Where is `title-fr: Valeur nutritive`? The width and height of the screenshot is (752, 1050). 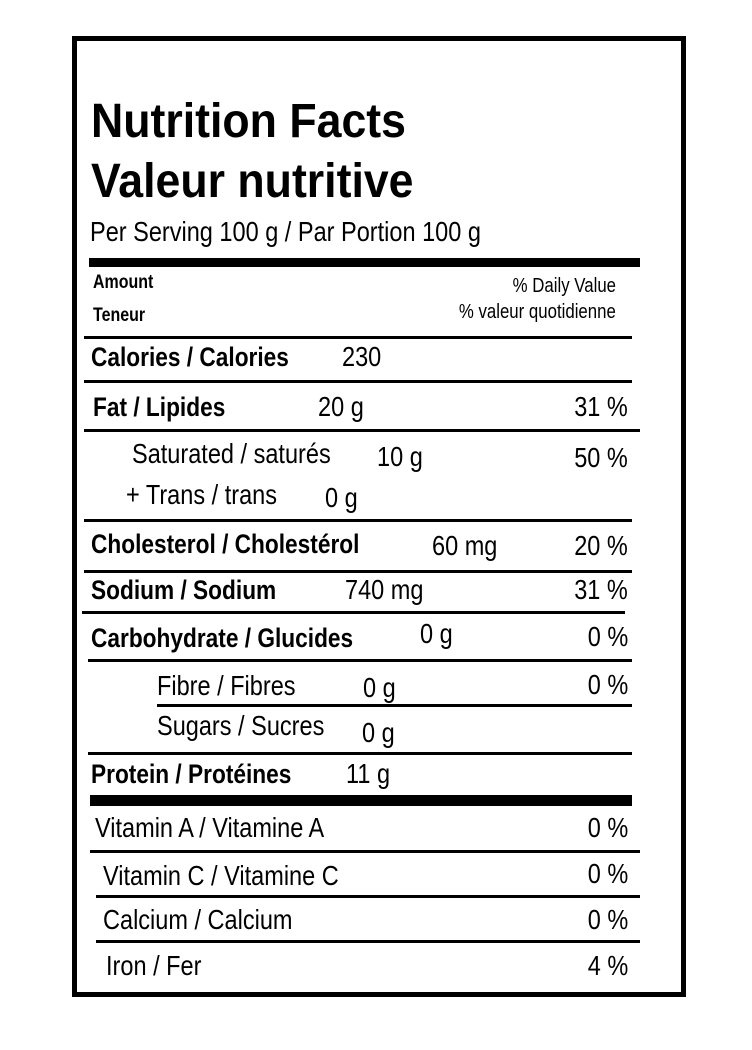
title-fr: Valeur nutritive is located at coordinates (252, 181).